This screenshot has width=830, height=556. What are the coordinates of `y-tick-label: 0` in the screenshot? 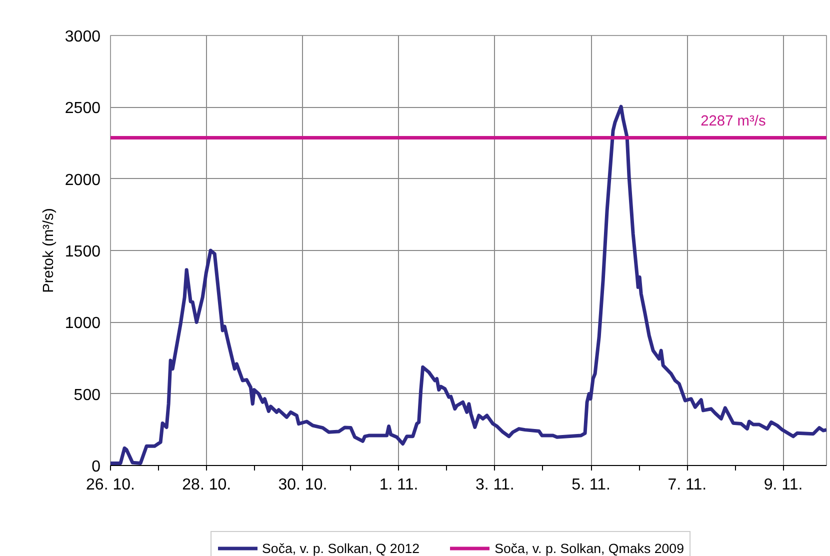 It's located at (96, 467).